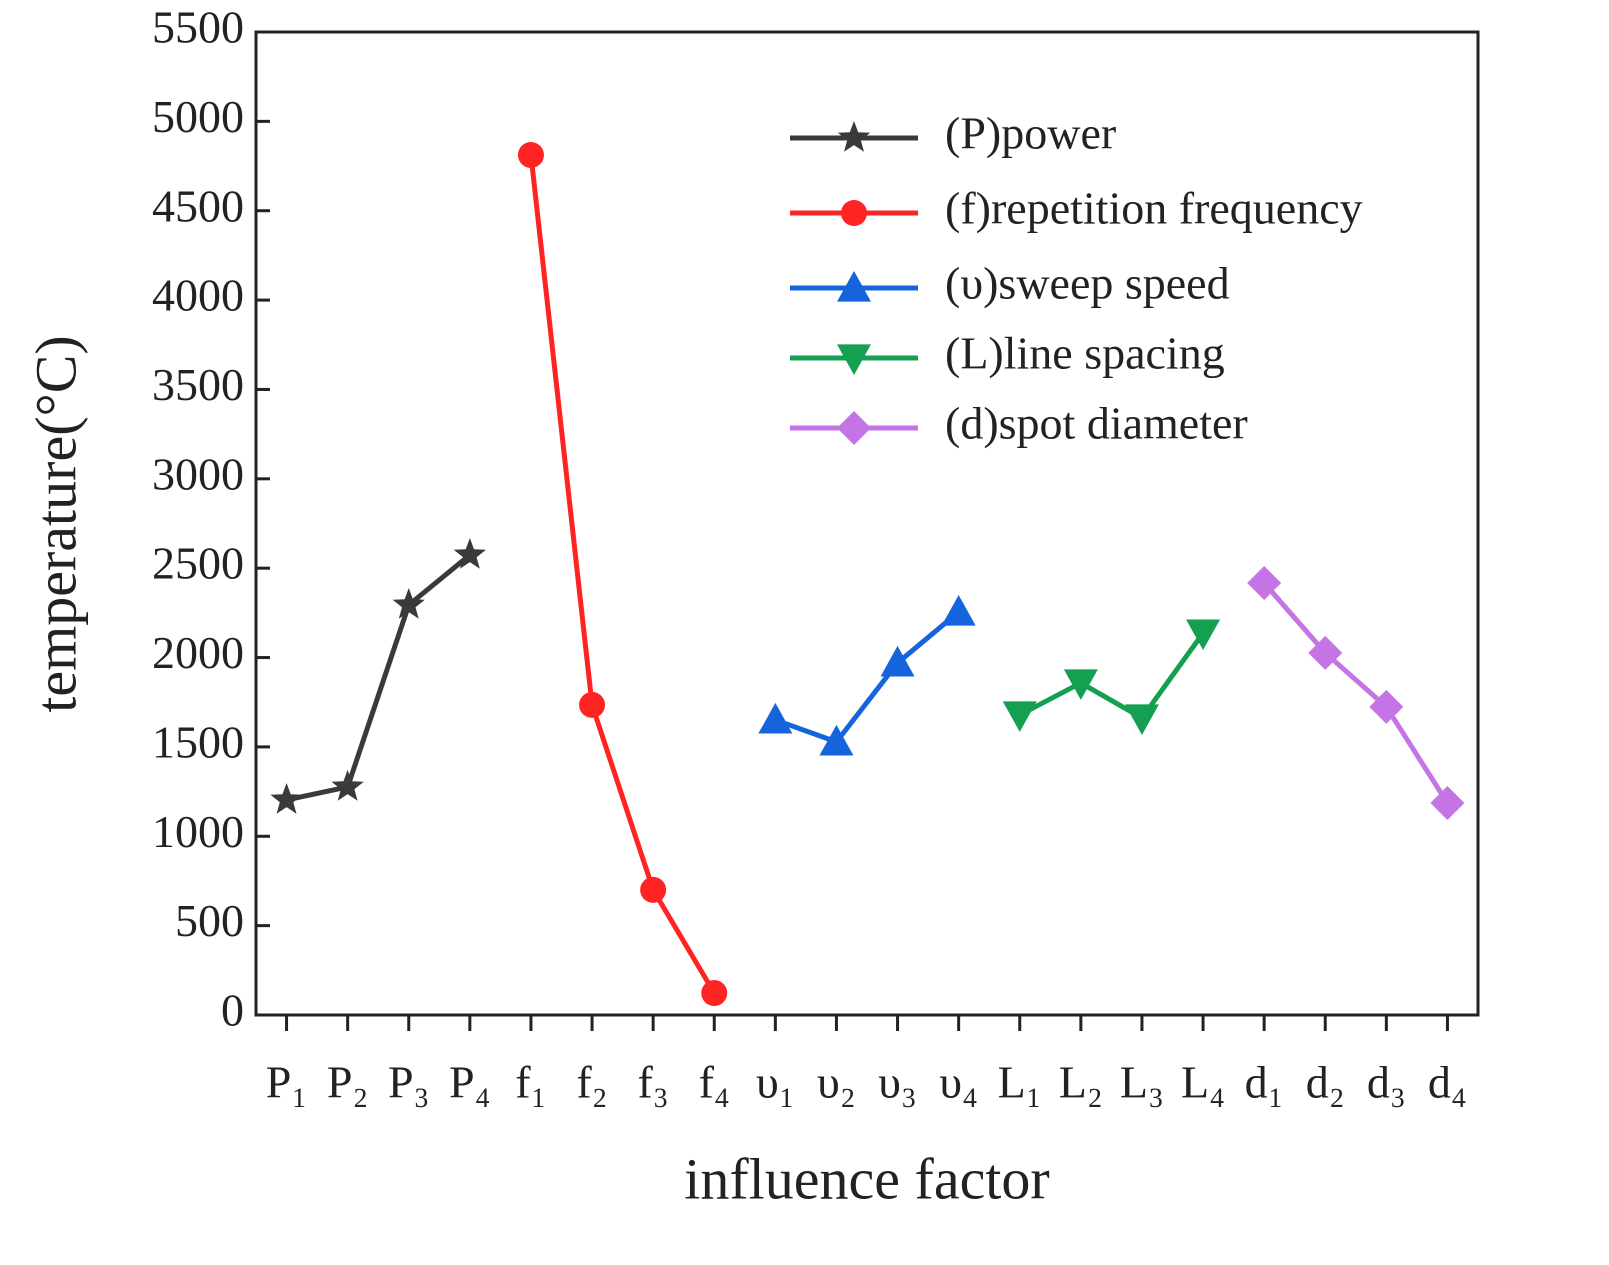 This screenshot has width=1609, height=1265. Describe the element at coordinates (775, 1082) in the screenshot. I see `x-tick-label: υ₁` at that location.